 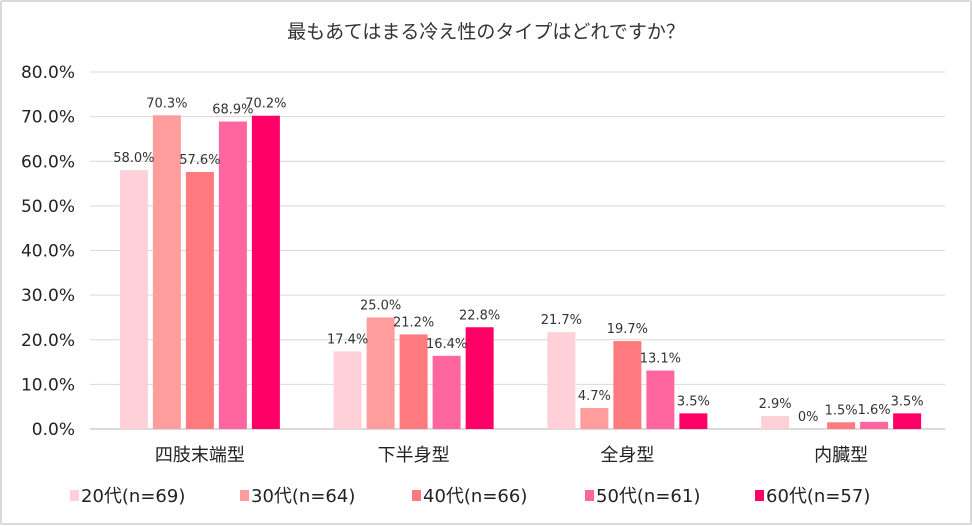 What do you see at coordinates (48, 162) in the screenshot?
I see `y-tick-label: 60.0%` at bounding box center [48, 162].